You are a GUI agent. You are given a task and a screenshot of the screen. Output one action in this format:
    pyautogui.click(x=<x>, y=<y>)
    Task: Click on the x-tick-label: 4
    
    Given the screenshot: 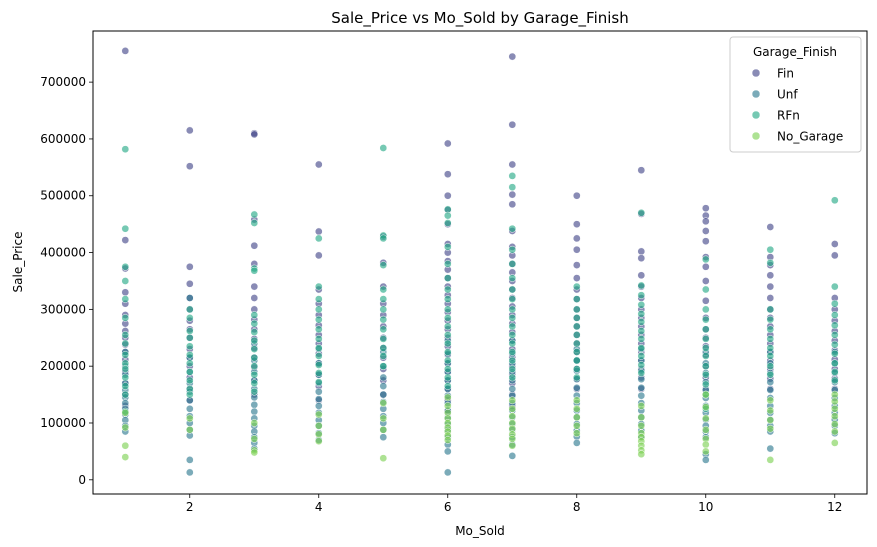 What is the action you would take?
    pyautogui.click(x=319, y=507)
    